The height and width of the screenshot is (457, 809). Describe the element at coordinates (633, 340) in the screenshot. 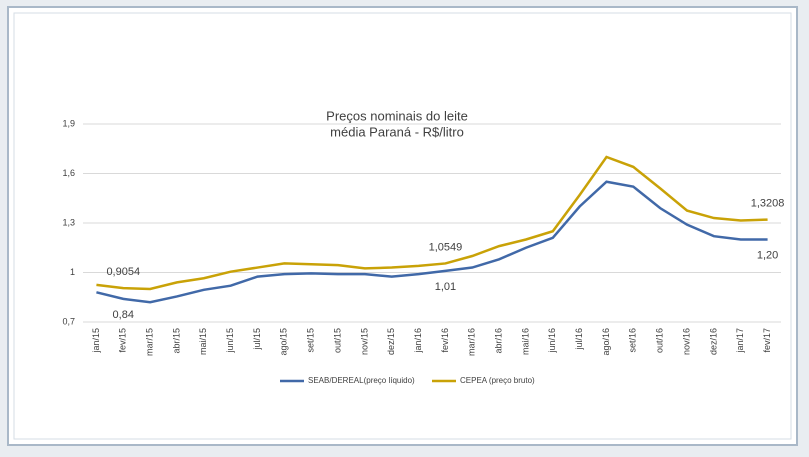

I see `x-tick-label: set/16` at that location.